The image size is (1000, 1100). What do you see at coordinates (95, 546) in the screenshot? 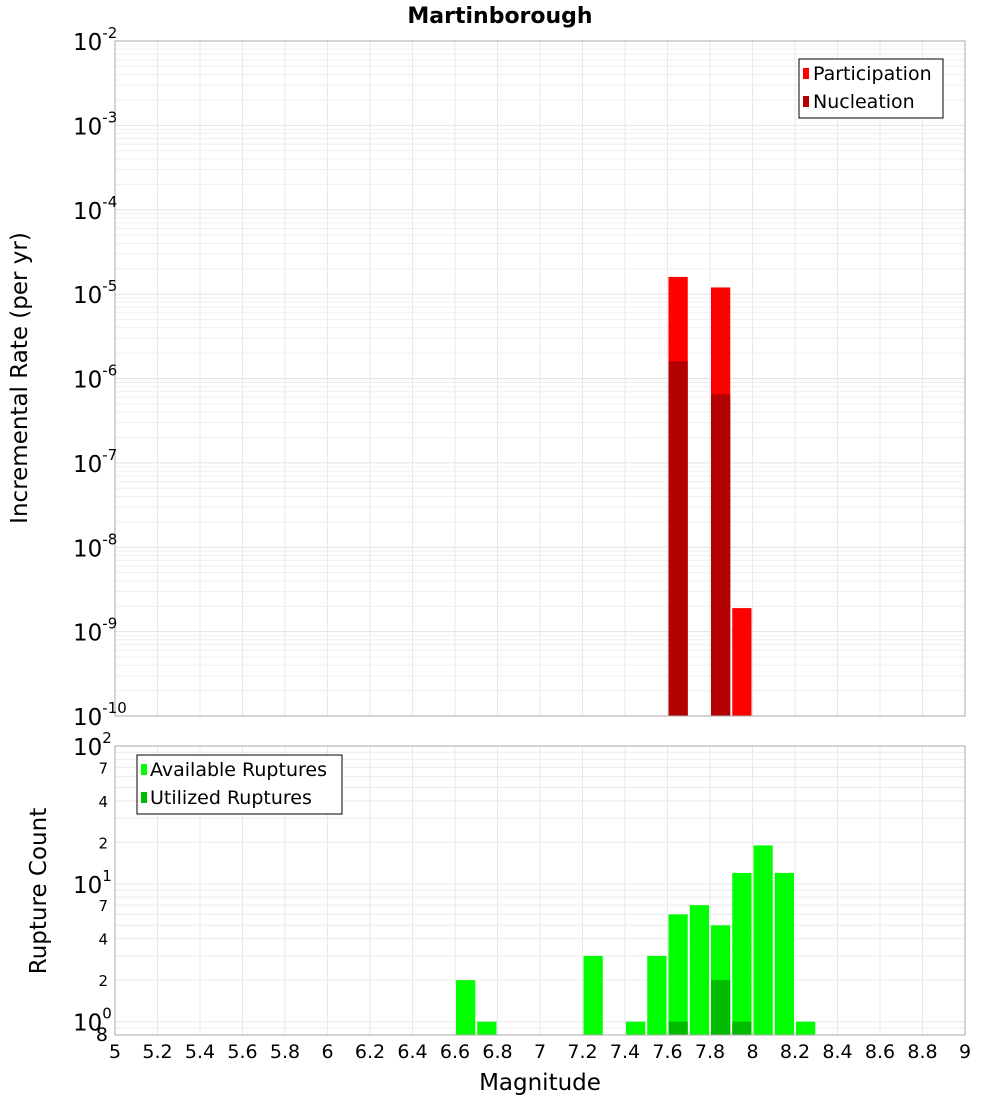
I see `rate-y-tick-label: 10⁻⁸` at bounding box center [95, 546].